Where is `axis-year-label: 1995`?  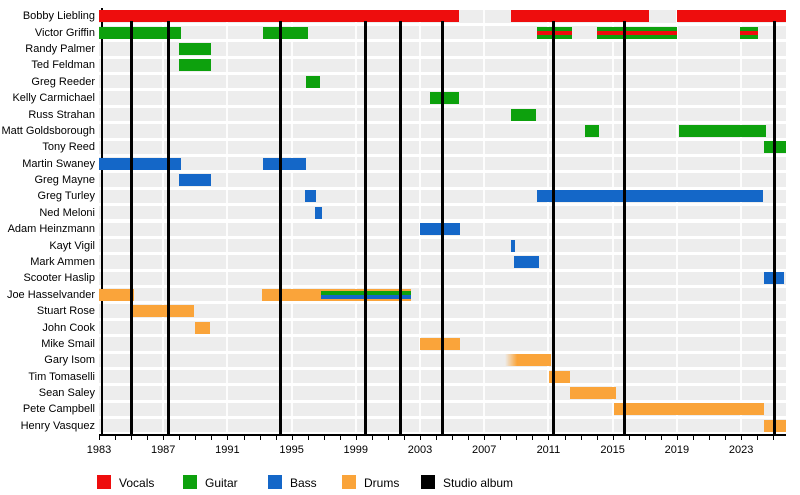 axis-year-label: 1995 is located at coordinates (291, 450).